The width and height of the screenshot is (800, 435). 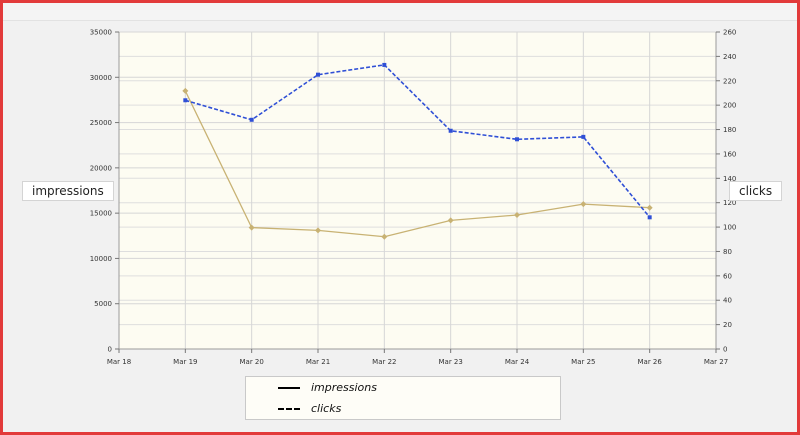 I want to click on right-tick-label: 20, so click(x=727, y=325).